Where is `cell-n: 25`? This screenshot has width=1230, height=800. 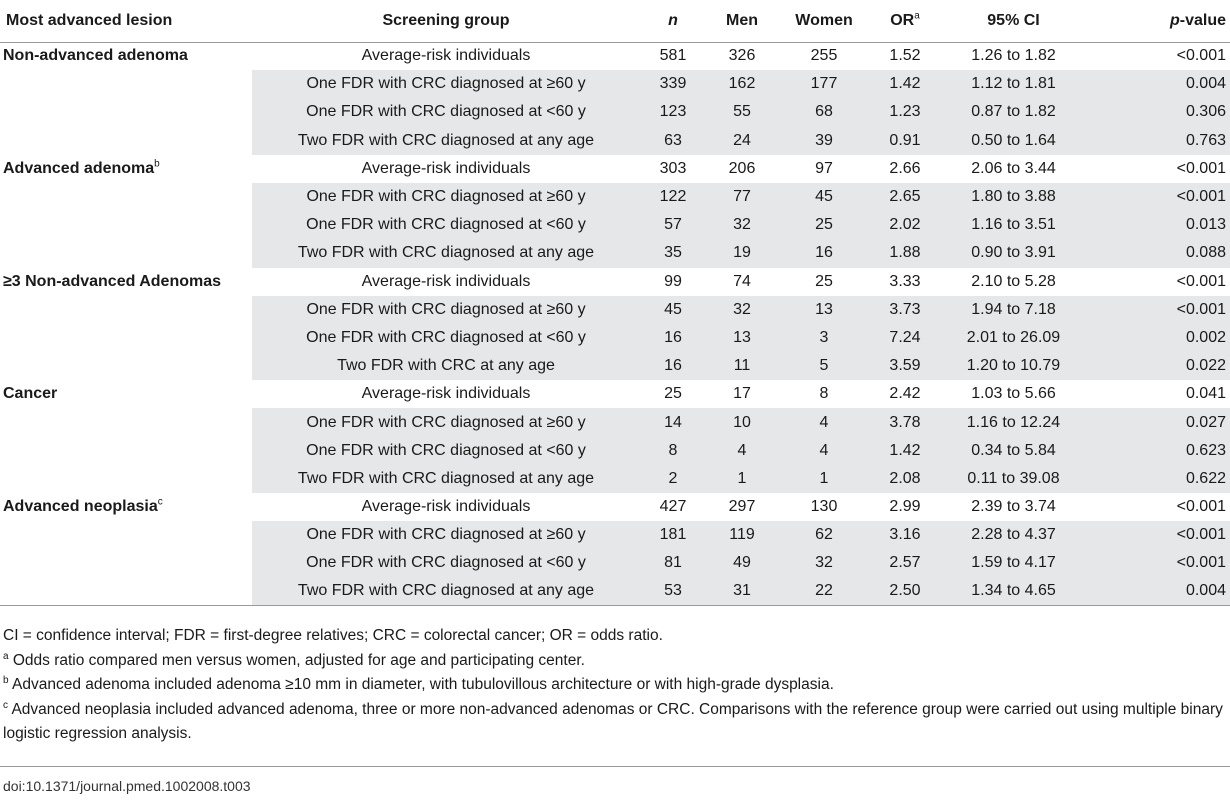
cell-n: 25 is located at coordinates (673, 394).